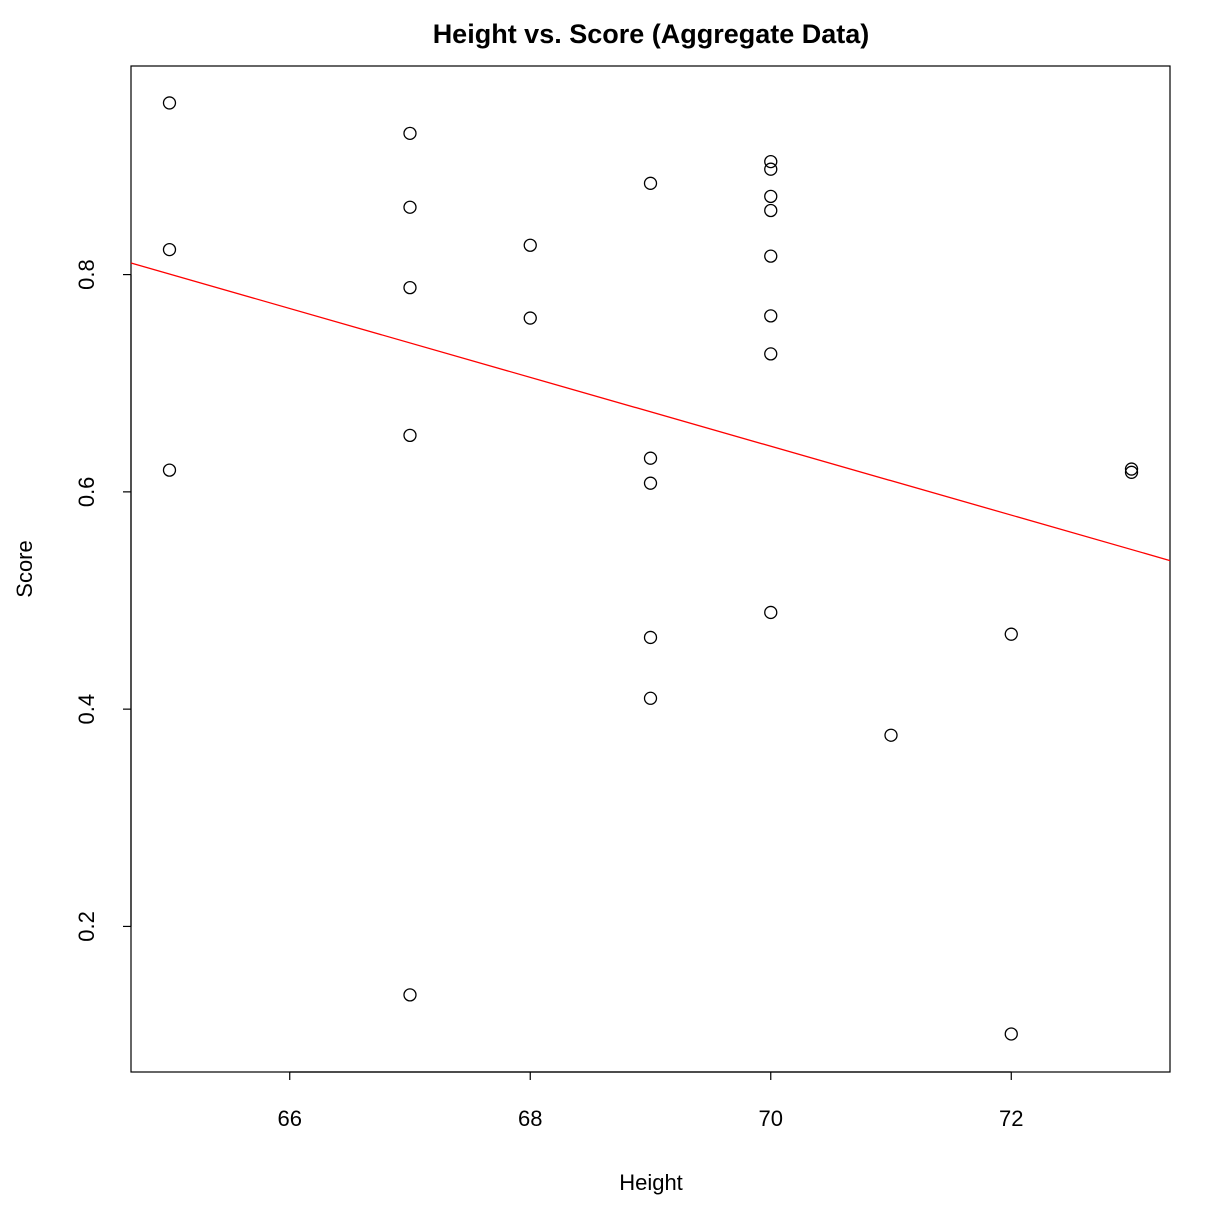 The height and width of the screenshot is (1210, 1214). I want to click on y-tick-label: 0.6, so click(86, 492).